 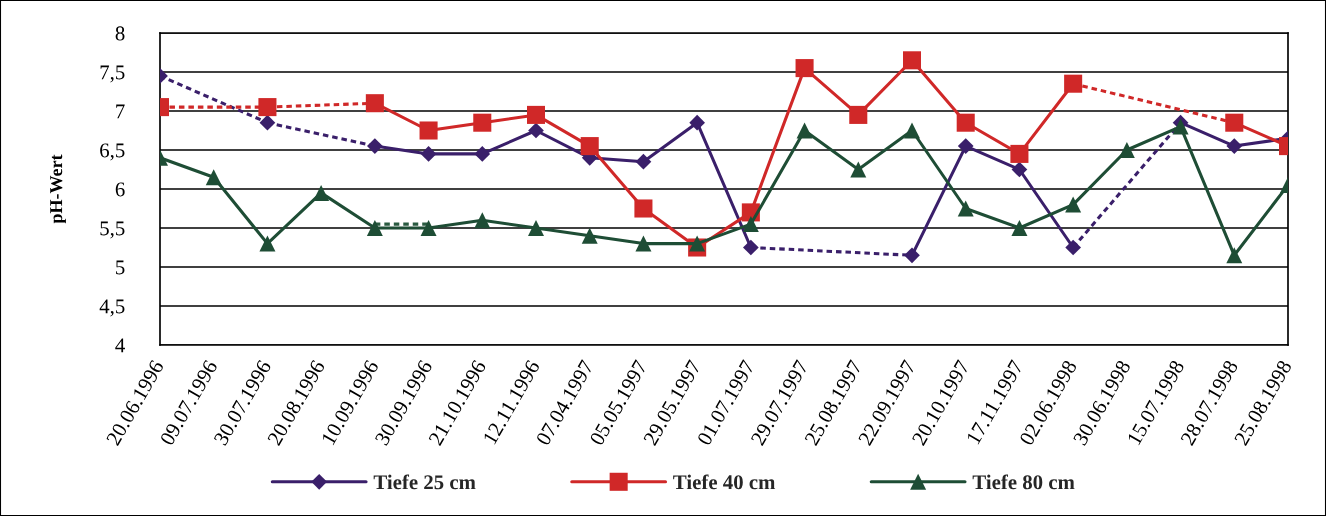 What do you see at coordinates (424, 482) in the screenshot?
I see `legend-label: Tiefe 25 cm` at bounding box center [424, 482].